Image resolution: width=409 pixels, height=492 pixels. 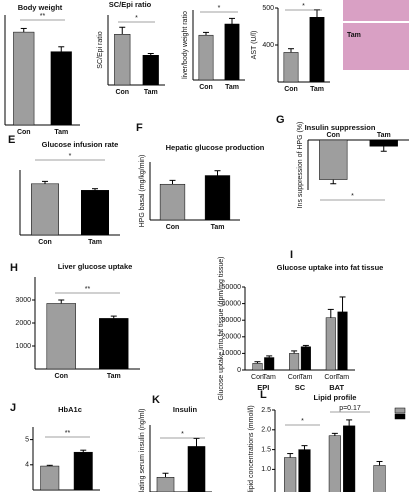 What do you see at coordinates (23, 346) in the screenshot?
I see `y-tick-label: 1000` at bounding box center [23, 346].